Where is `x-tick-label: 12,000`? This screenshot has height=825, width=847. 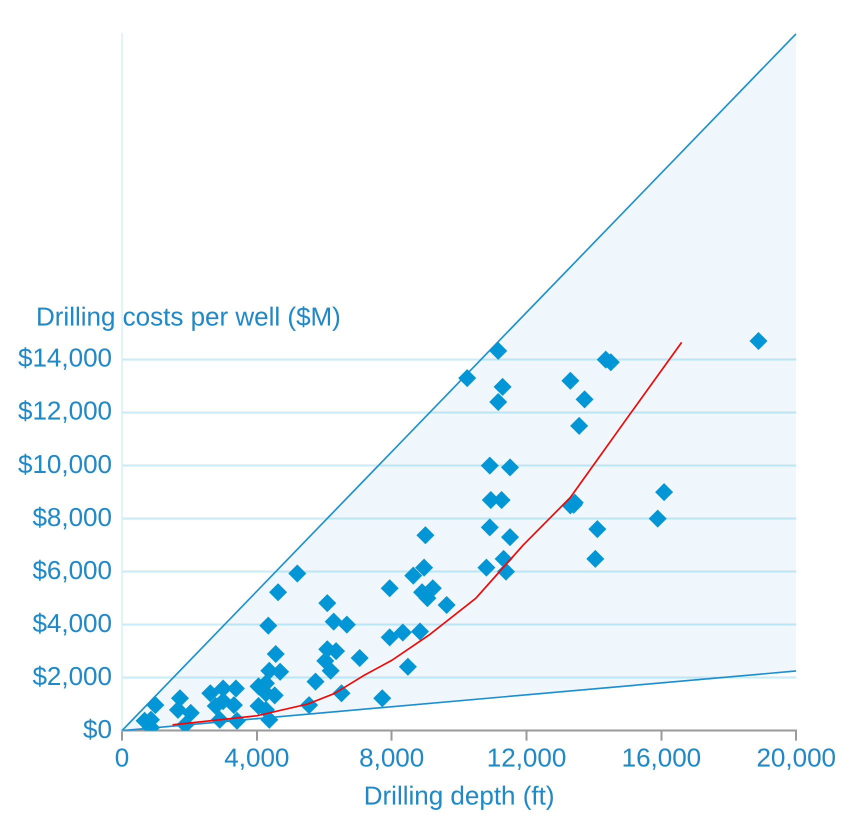 x-tick-label: 12,000 is located at coordinates (526, 757).